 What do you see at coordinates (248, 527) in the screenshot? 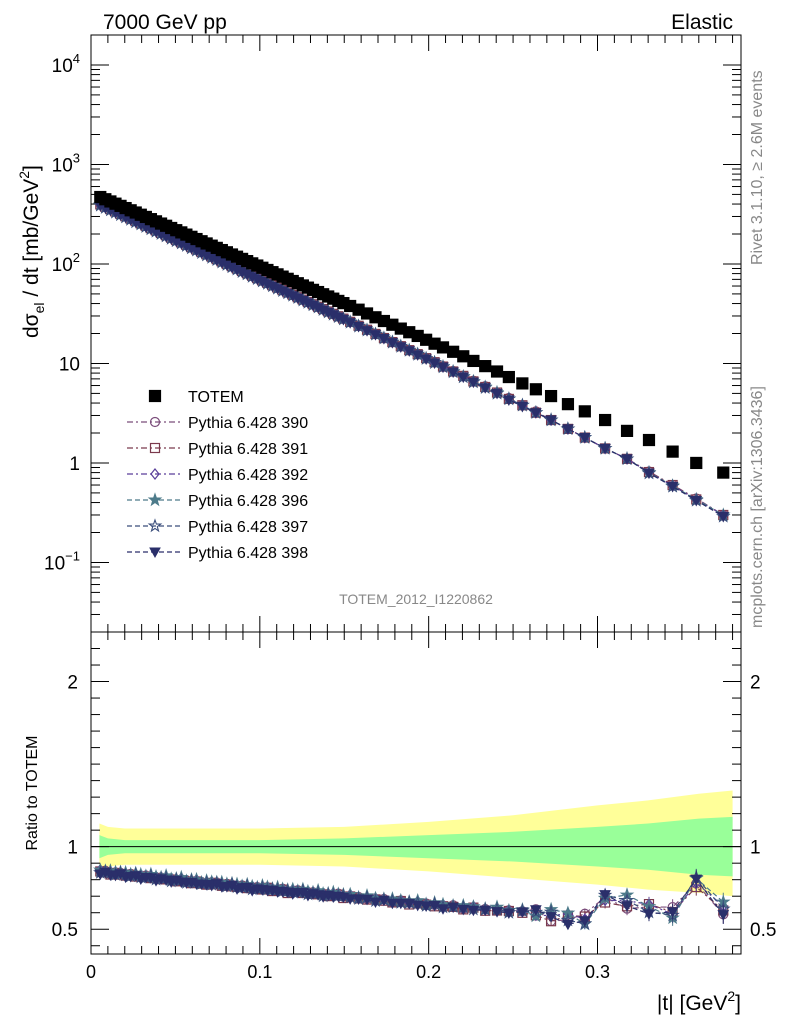
I see `legend-label: Pythia 6.428 397` at bounding box center [248, 527].